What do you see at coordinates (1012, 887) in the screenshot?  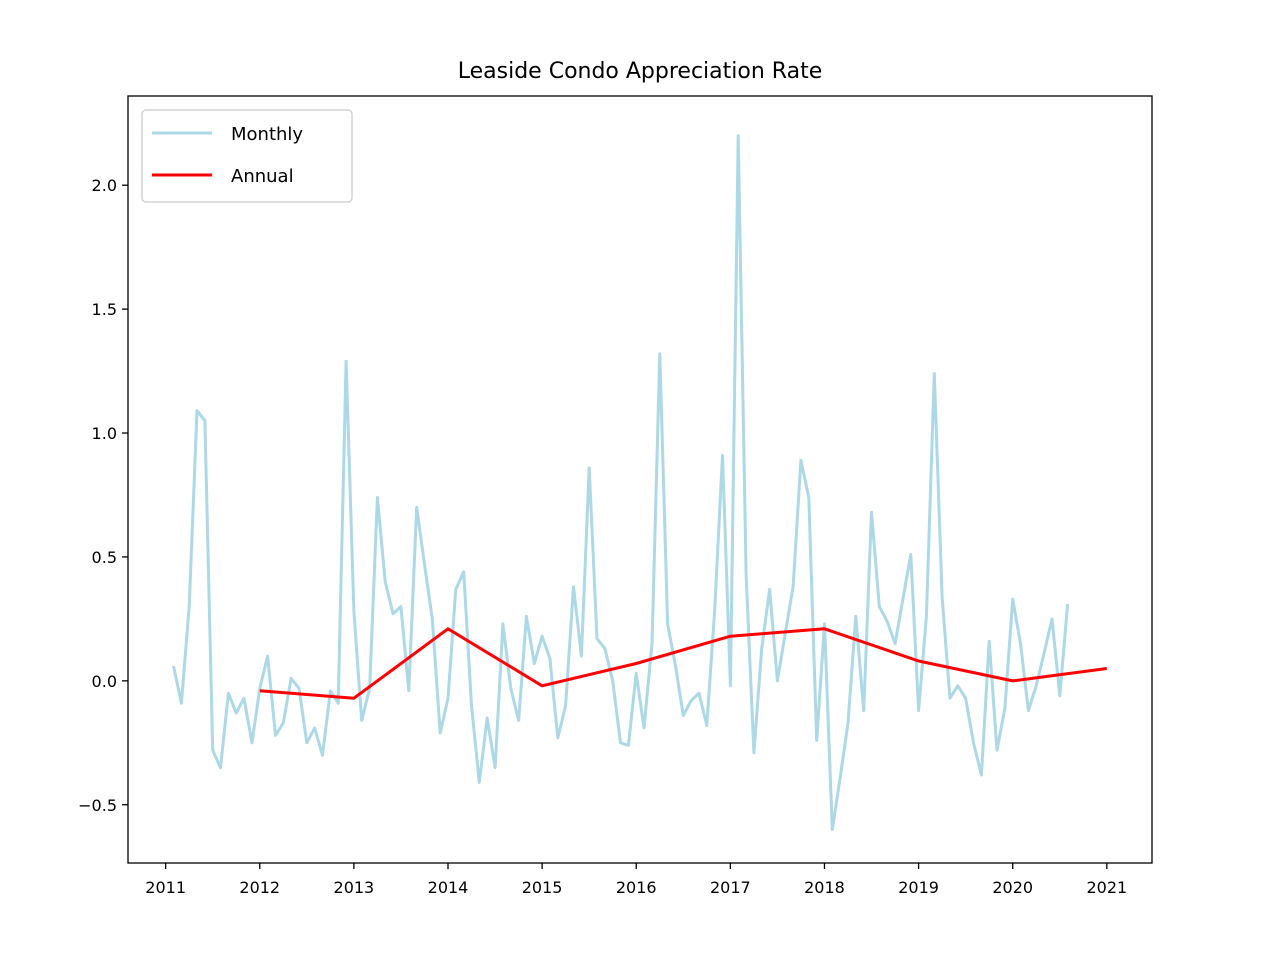 I see `x-tick-label: 2020` at bounding box center [1012, 887].